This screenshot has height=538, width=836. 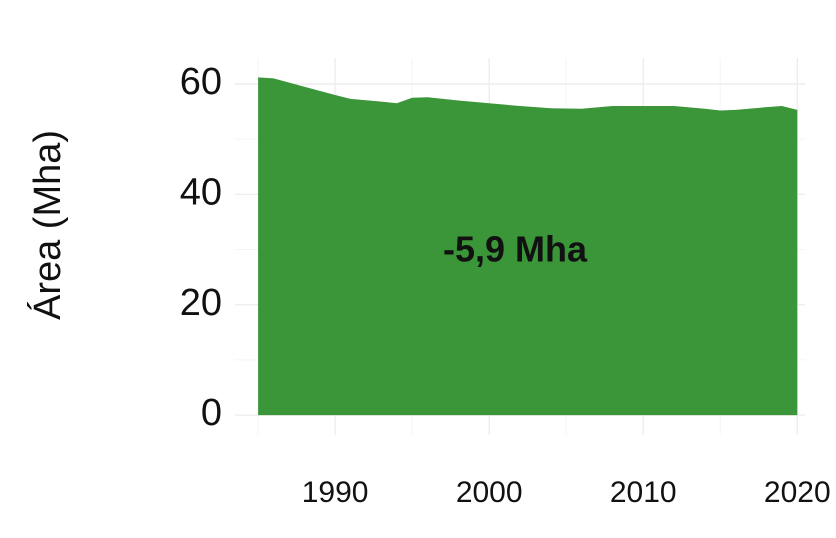 I want to click on x-tick-label: 2020, so click(x=797, y=492).